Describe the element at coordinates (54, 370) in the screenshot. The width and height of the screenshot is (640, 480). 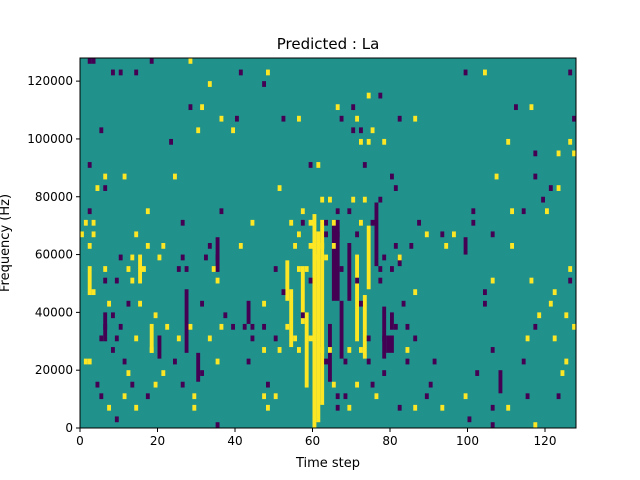
I see `y-tick-label: 20000` at that location.